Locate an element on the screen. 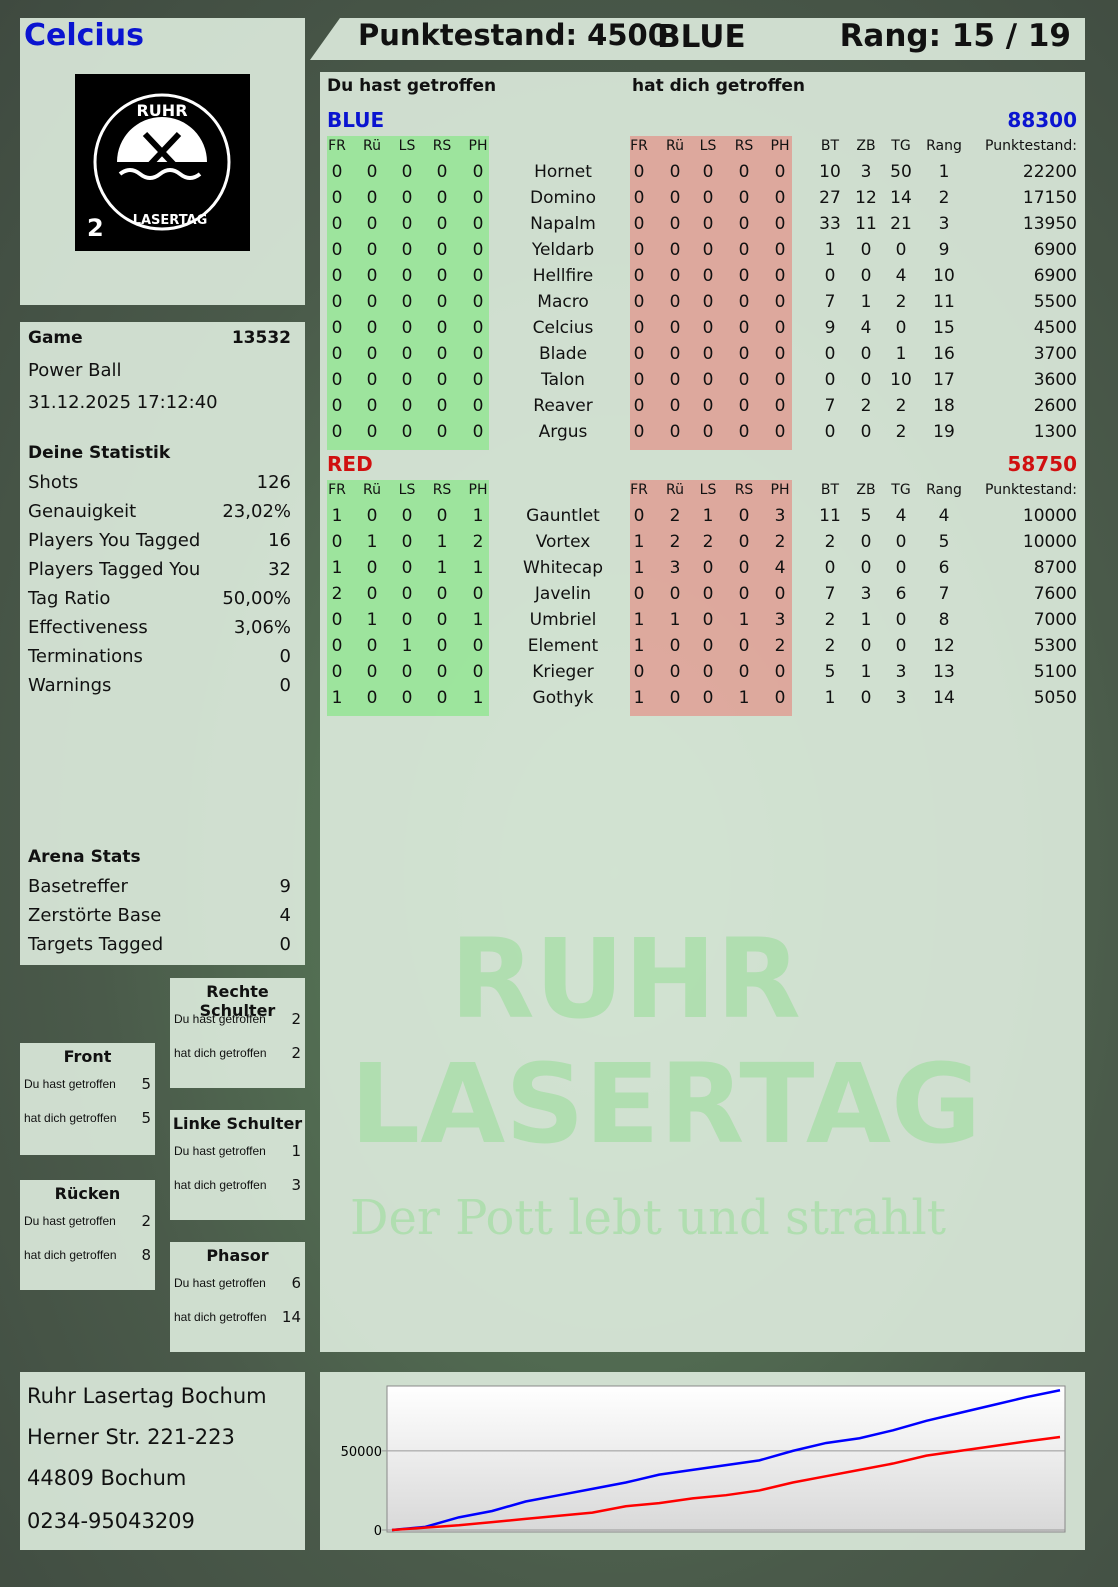  player-name-cell: Reaver is located at coordinates (563, 406).